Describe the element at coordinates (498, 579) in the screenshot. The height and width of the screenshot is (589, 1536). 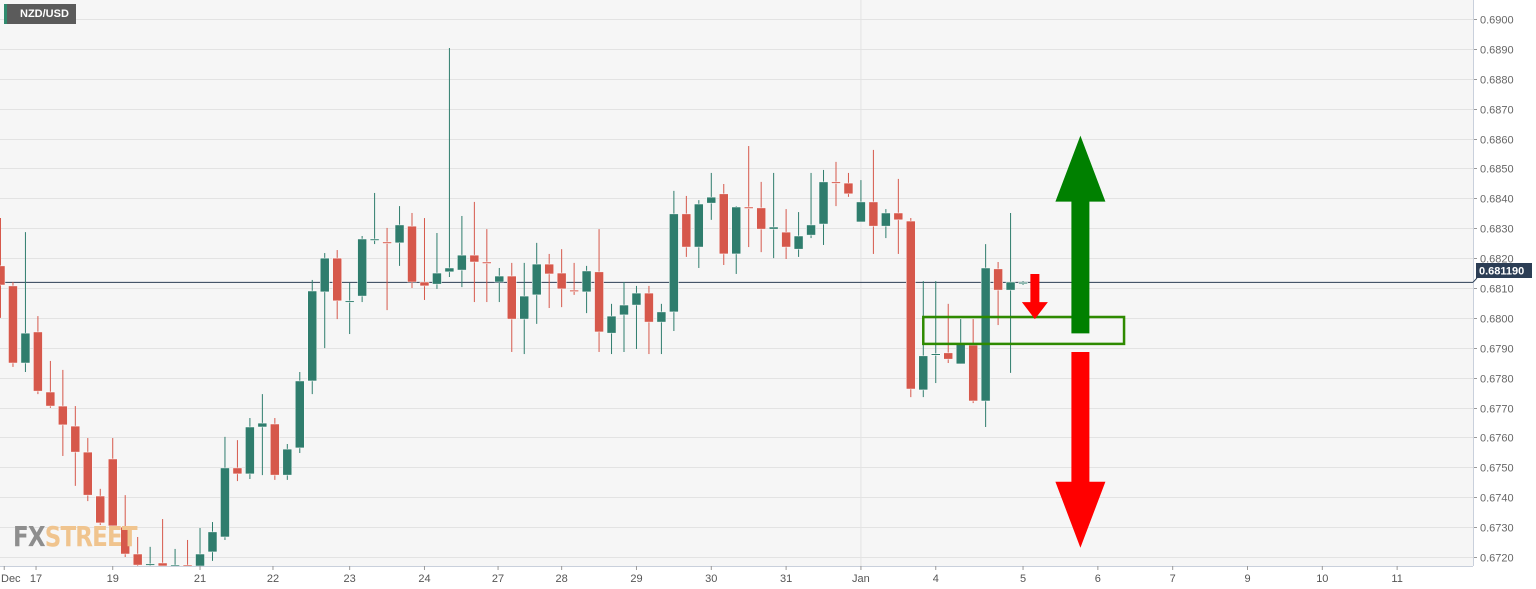
I see `x-tick-label: 27` at that location.